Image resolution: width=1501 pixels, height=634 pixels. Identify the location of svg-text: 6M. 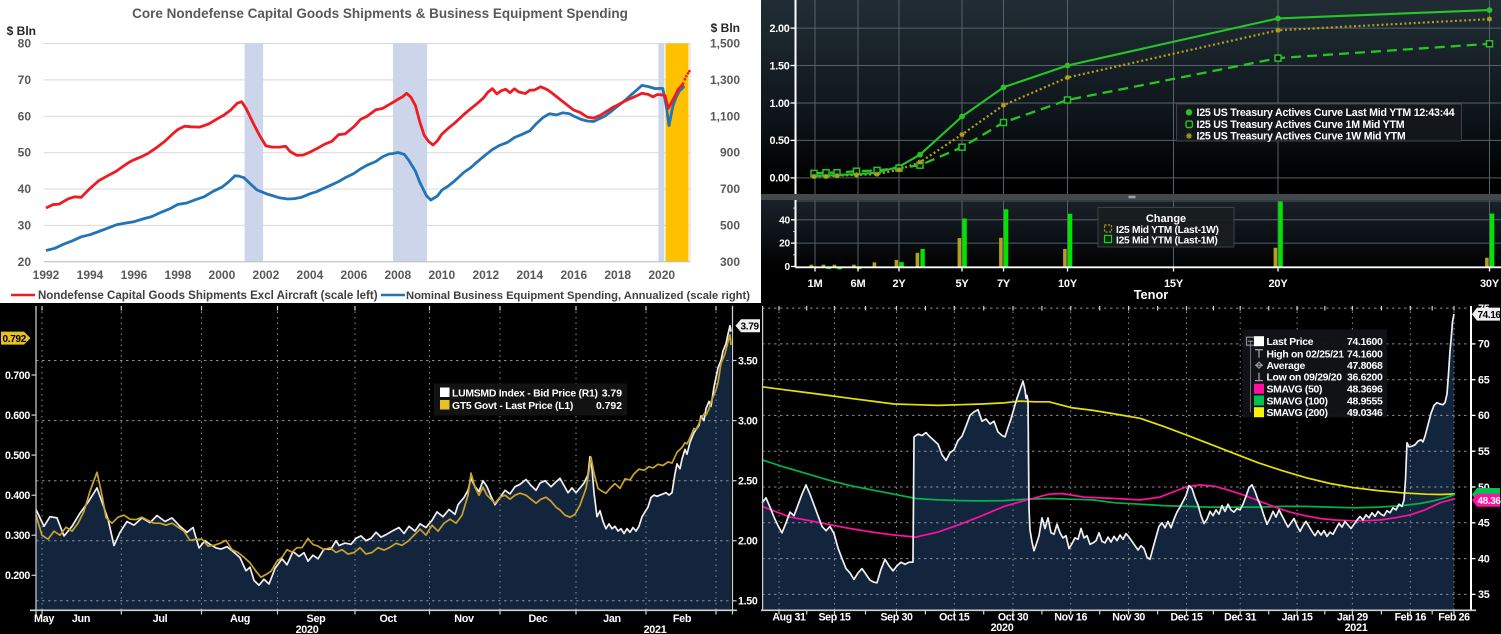
(858, 284).